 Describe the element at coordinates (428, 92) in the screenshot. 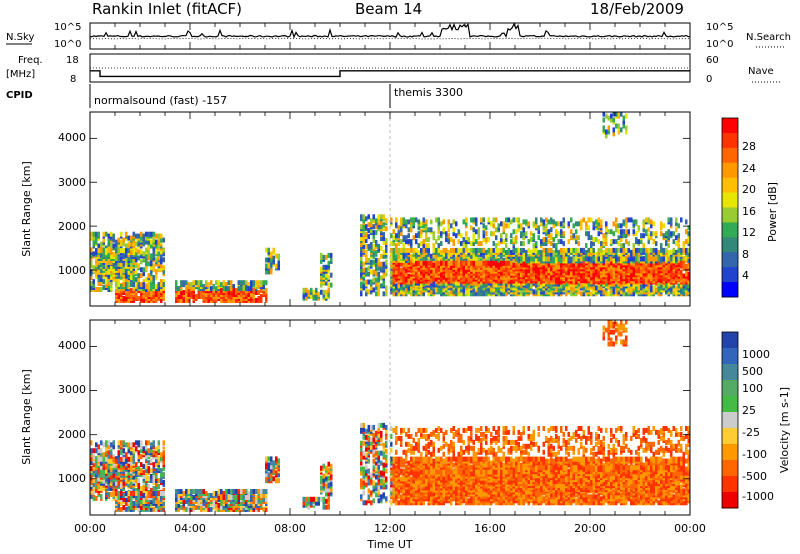

I see `cpid-segment-2: themis 3300` at that location.